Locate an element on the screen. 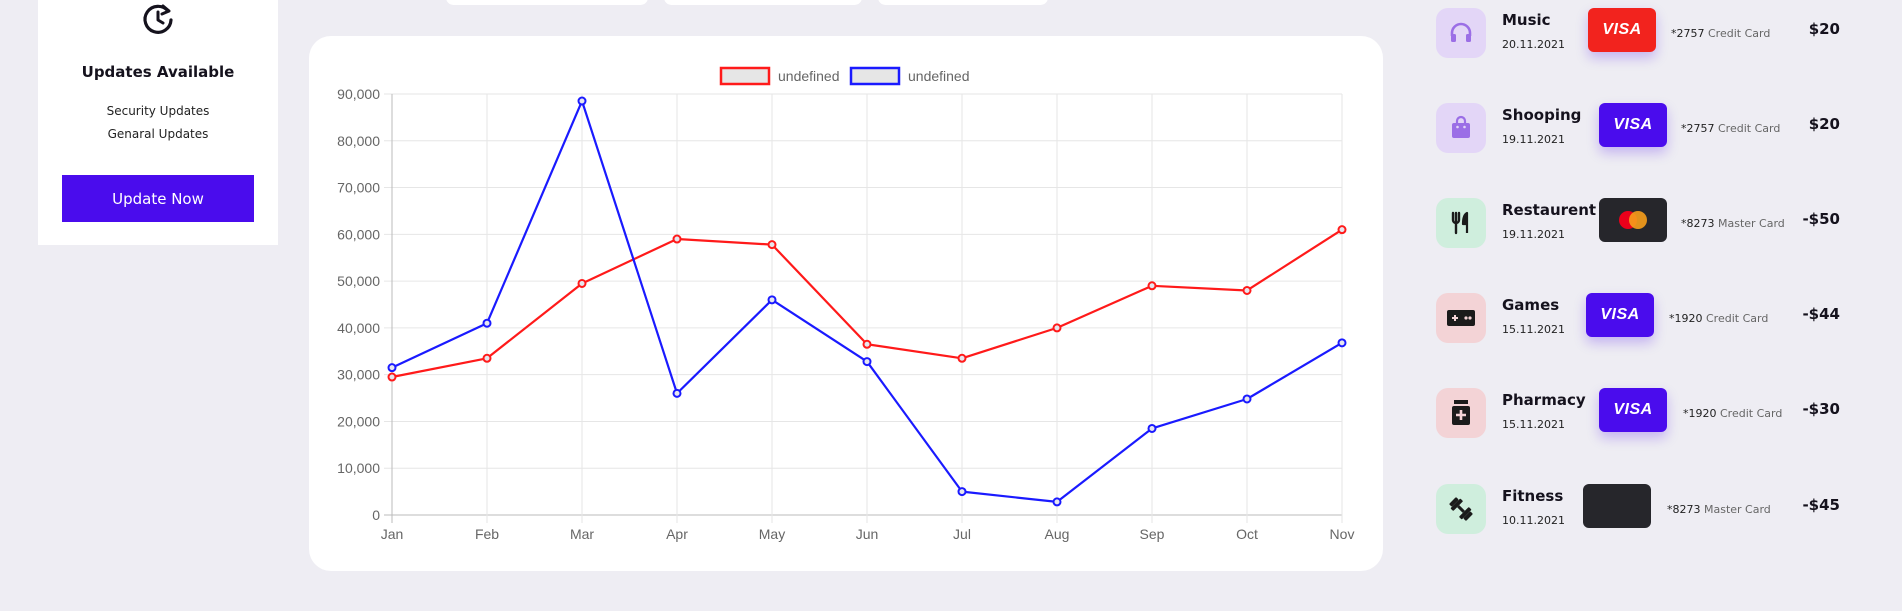 This screenshot has width=1902, height=611. transaction-name: Shooping is located at coordinates (1542, 115).